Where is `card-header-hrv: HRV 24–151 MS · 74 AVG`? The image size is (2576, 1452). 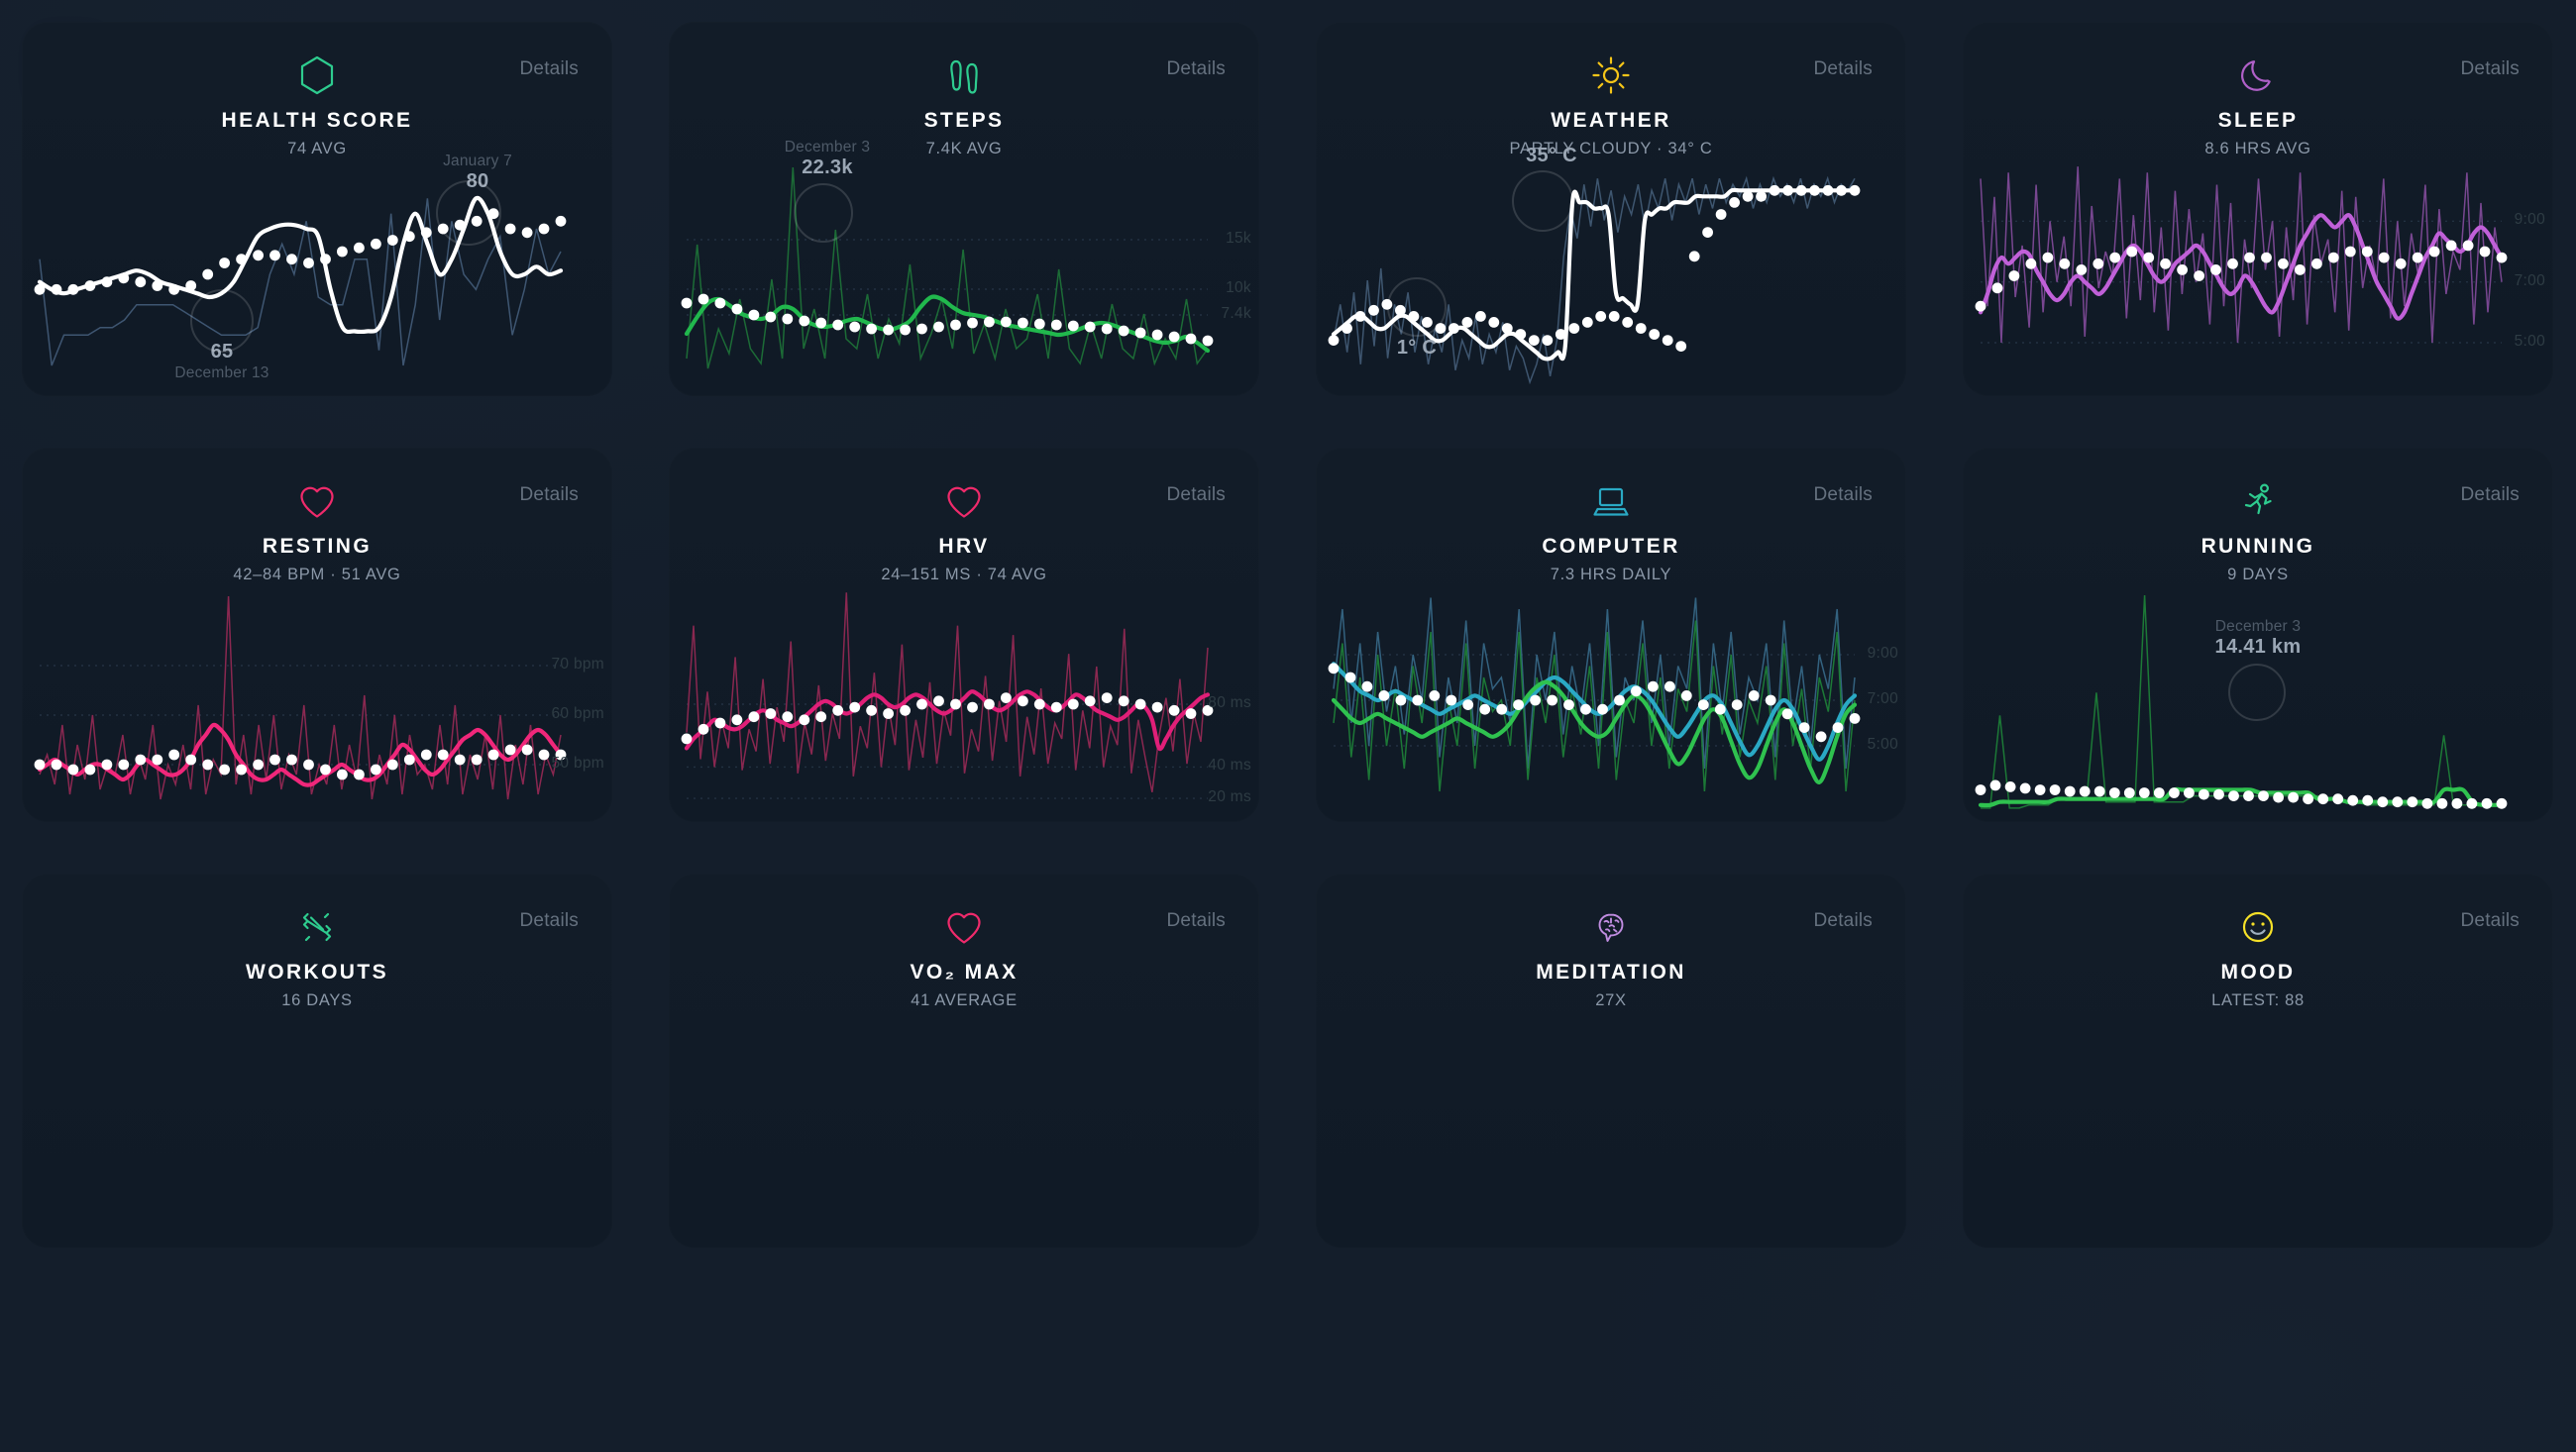
card-header-hrv: HRV 24–151 MS · 74 AVG is located at coordinates (964, 516).